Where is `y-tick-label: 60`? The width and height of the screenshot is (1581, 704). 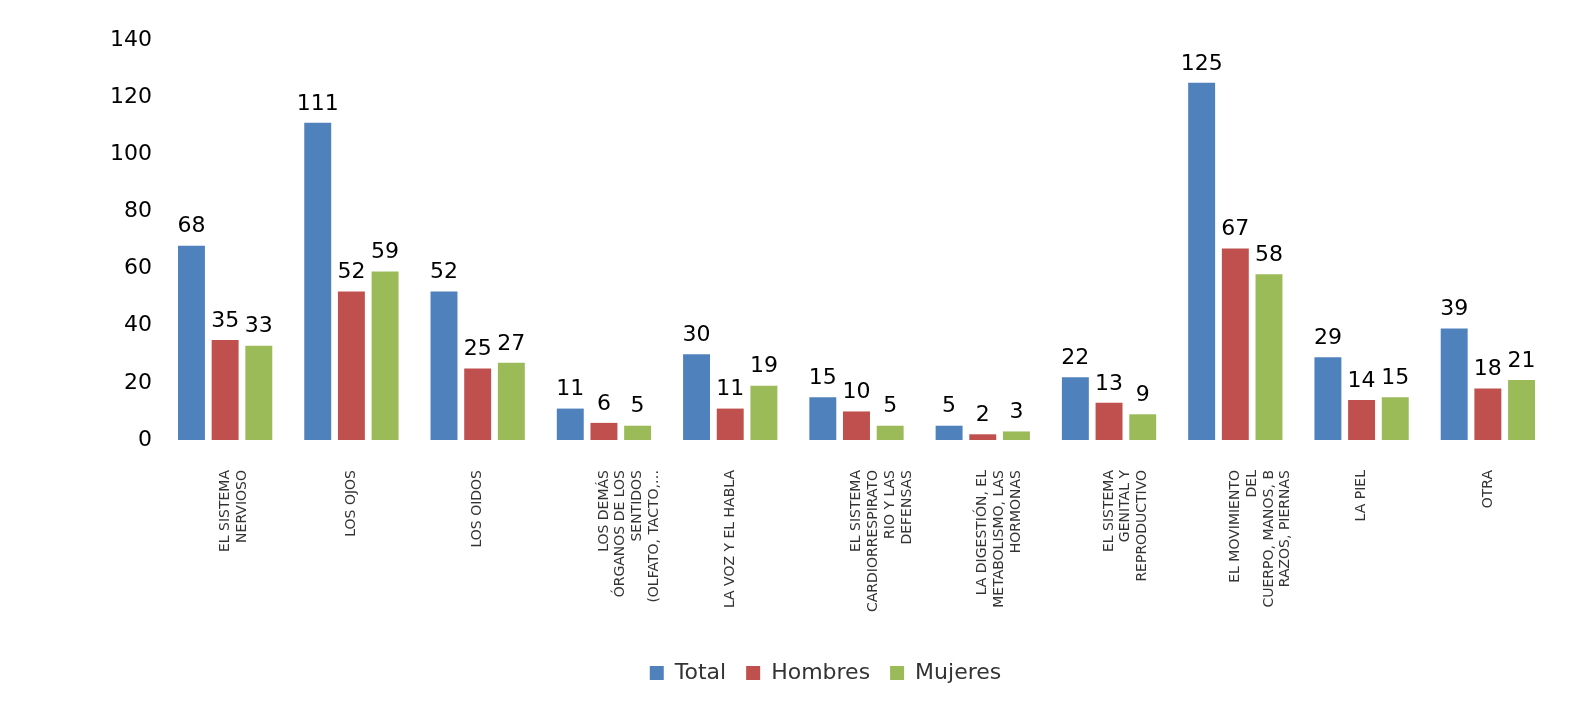 y-tick-label: 60 is located at coordinates (137, 267).